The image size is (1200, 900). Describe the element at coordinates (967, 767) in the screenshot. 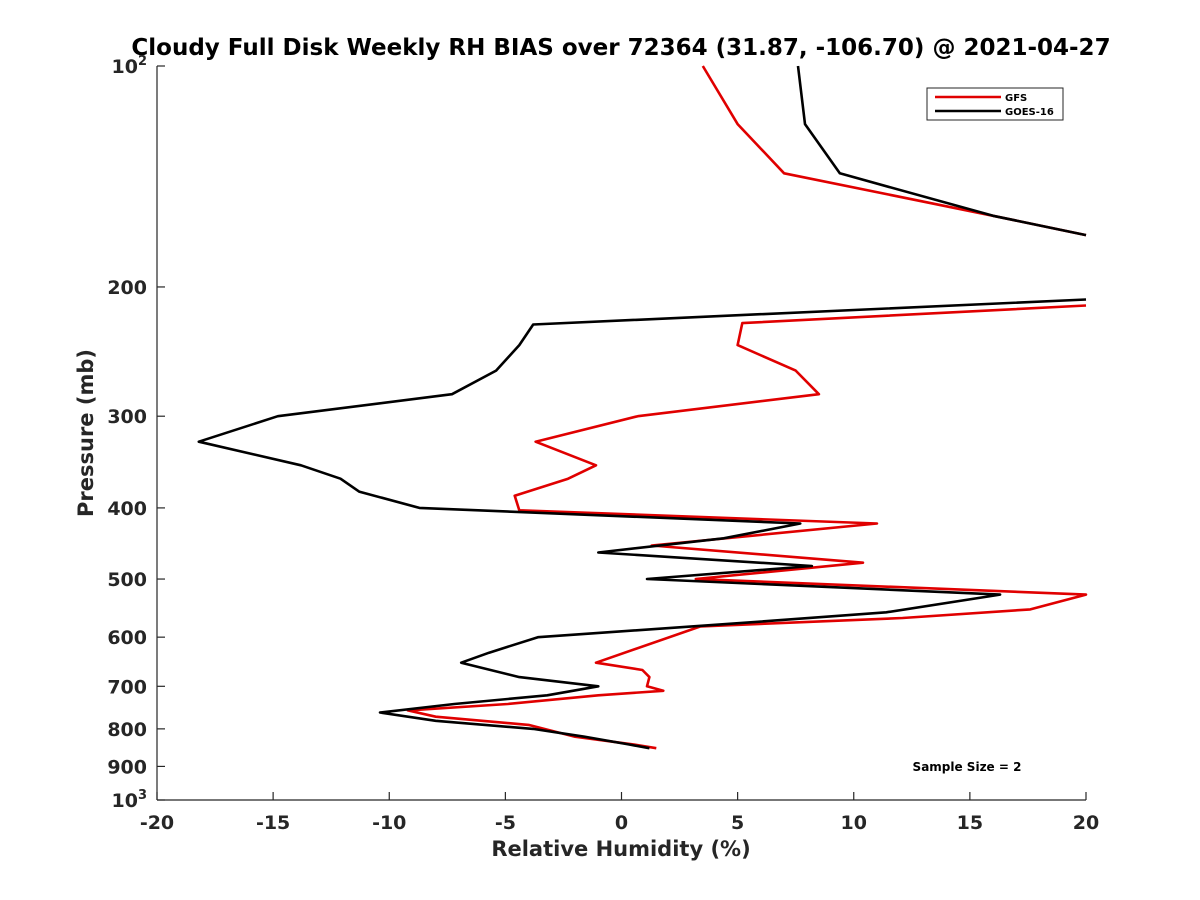

I see `sample-size-annotation: Sample Size = 2` at that location.